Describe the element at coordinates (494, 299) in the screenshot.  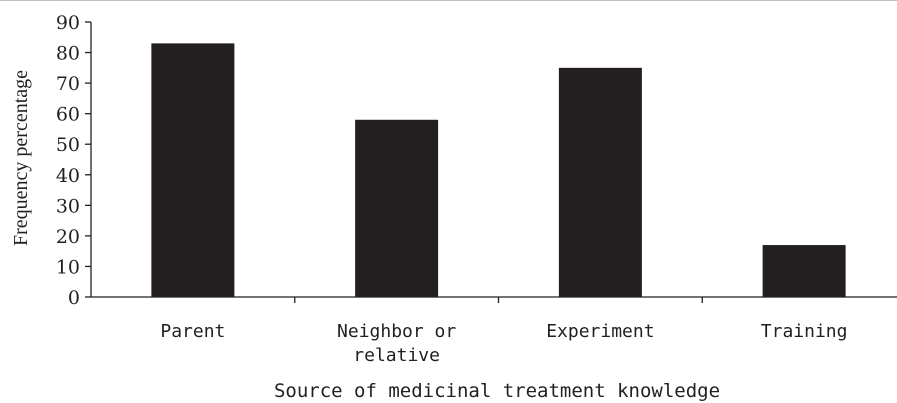
I see `x-axis` at that location.